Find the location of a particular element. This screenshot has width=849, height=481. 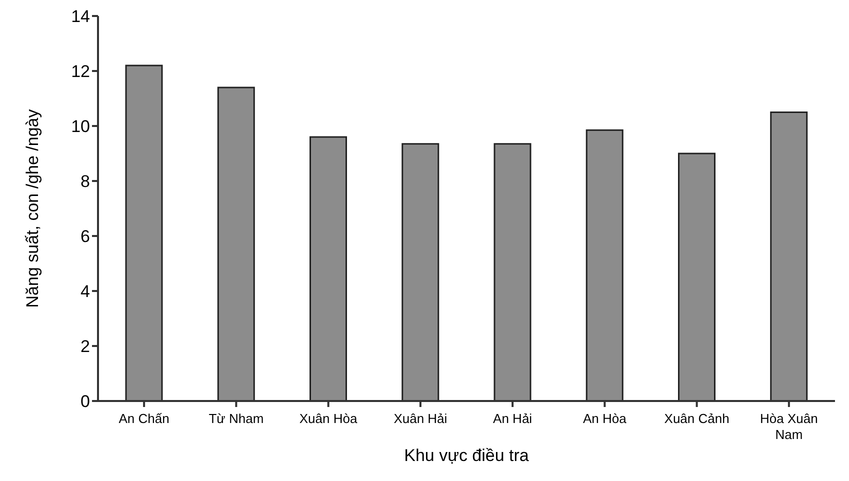

y-tick-label: 12 is located at coordinates (80, 72).